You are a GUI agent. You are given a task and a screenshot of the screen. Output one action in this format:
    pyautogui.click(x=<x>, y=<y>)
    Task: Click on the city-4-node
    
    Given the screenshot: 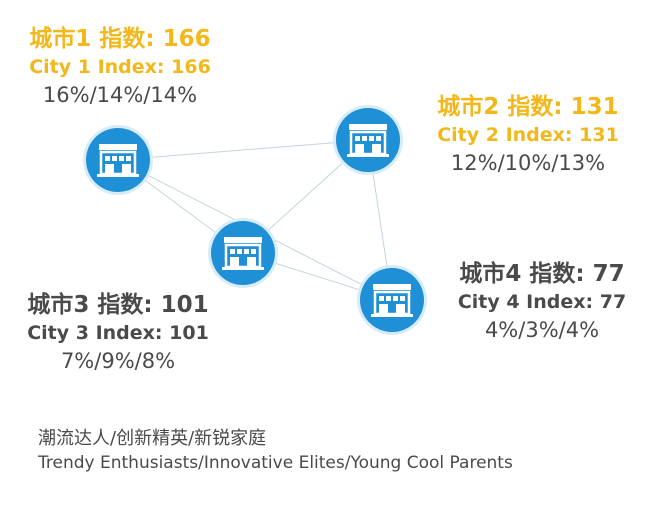 What is the action you would take?
    pyautogui.click(x=392, y=300)
    